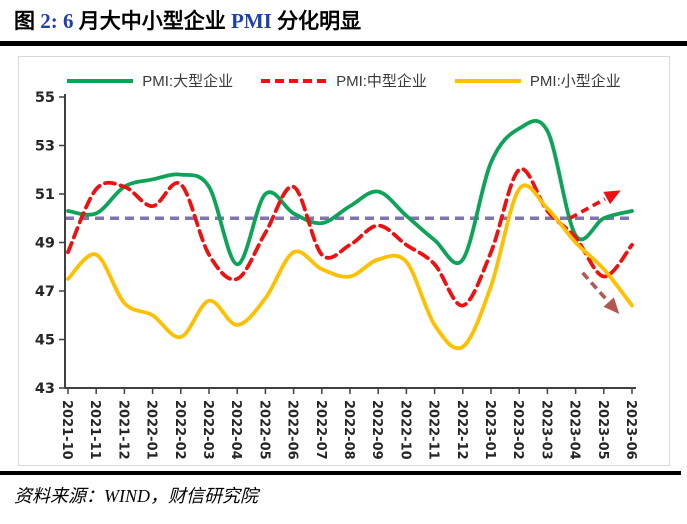  What do you see at coordinates (254, 21) in the screenshot?
I see `figure-title-segment: PMI` at bounding box center [254, 21].